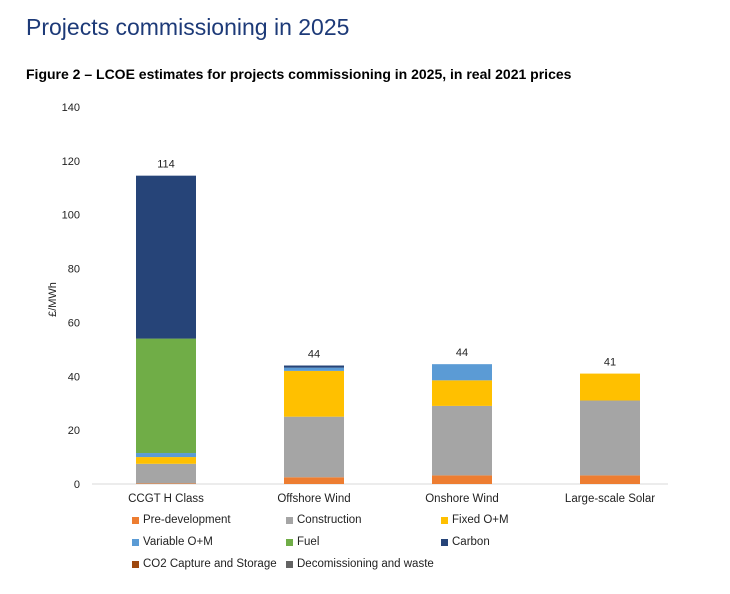  I want to click on legend-label: Construction, so click(329, 520).